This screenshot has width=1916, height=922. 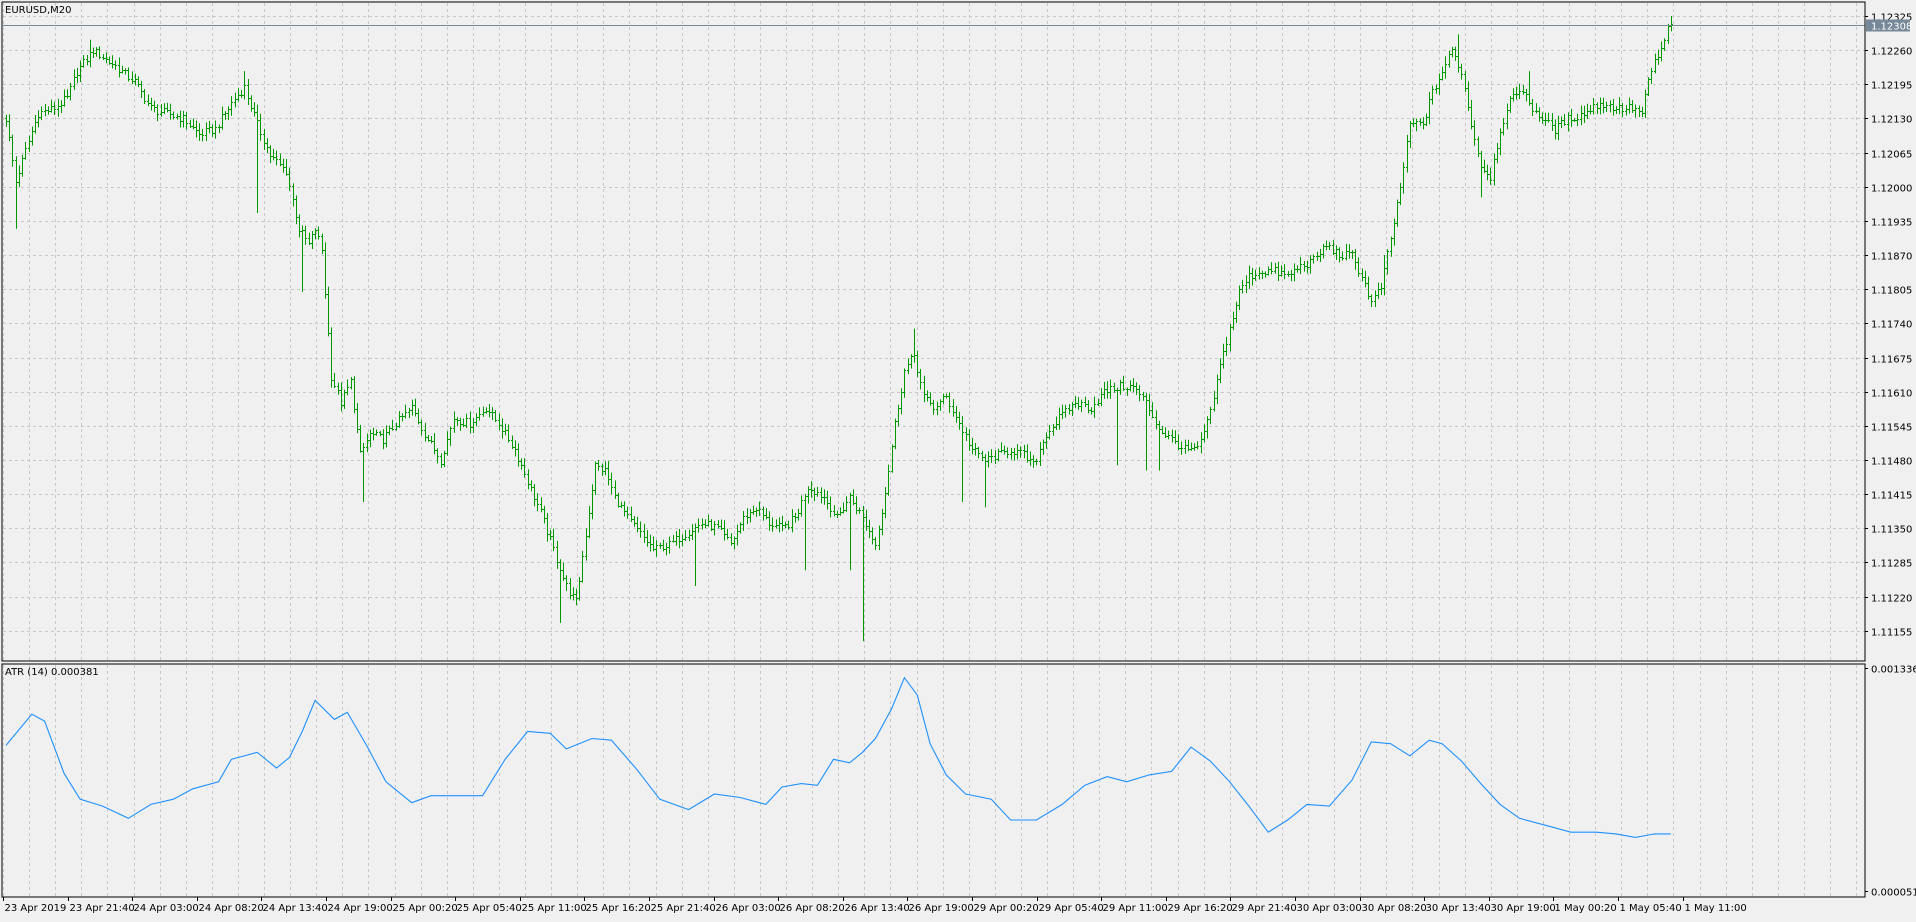 I want to click on atr-tick-label: 0.001336, so click(x=1893, y=670).